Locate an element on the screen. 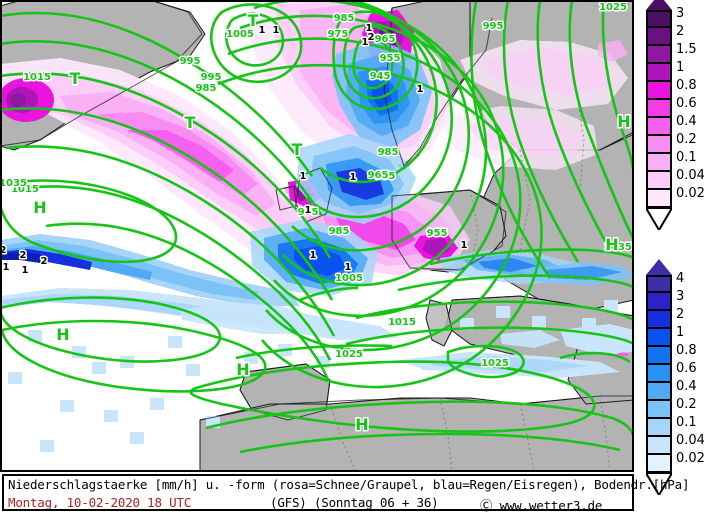 Image resolution: width=704 pixels, height=513 pixels. colorbar-tick-label: 0.04 is located at coordinates (690, 440).